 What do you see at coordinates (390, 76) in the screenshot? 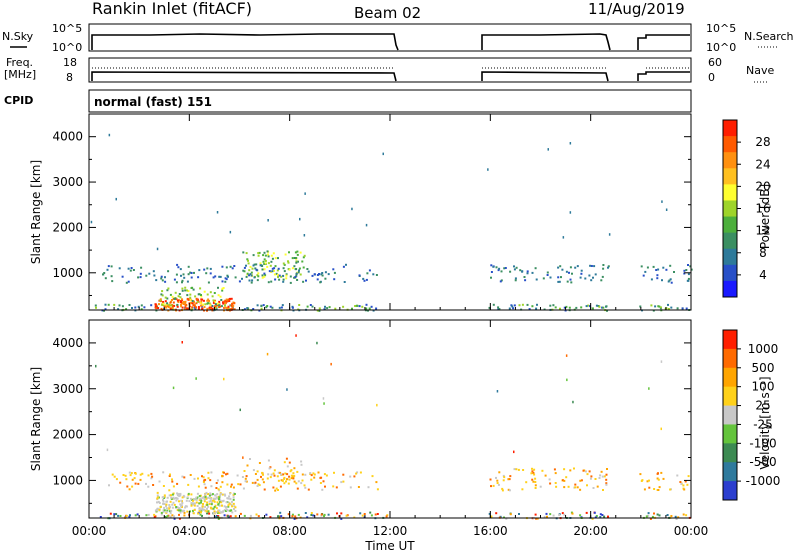
I see `freq-trace` at bounding box center [390, 76].